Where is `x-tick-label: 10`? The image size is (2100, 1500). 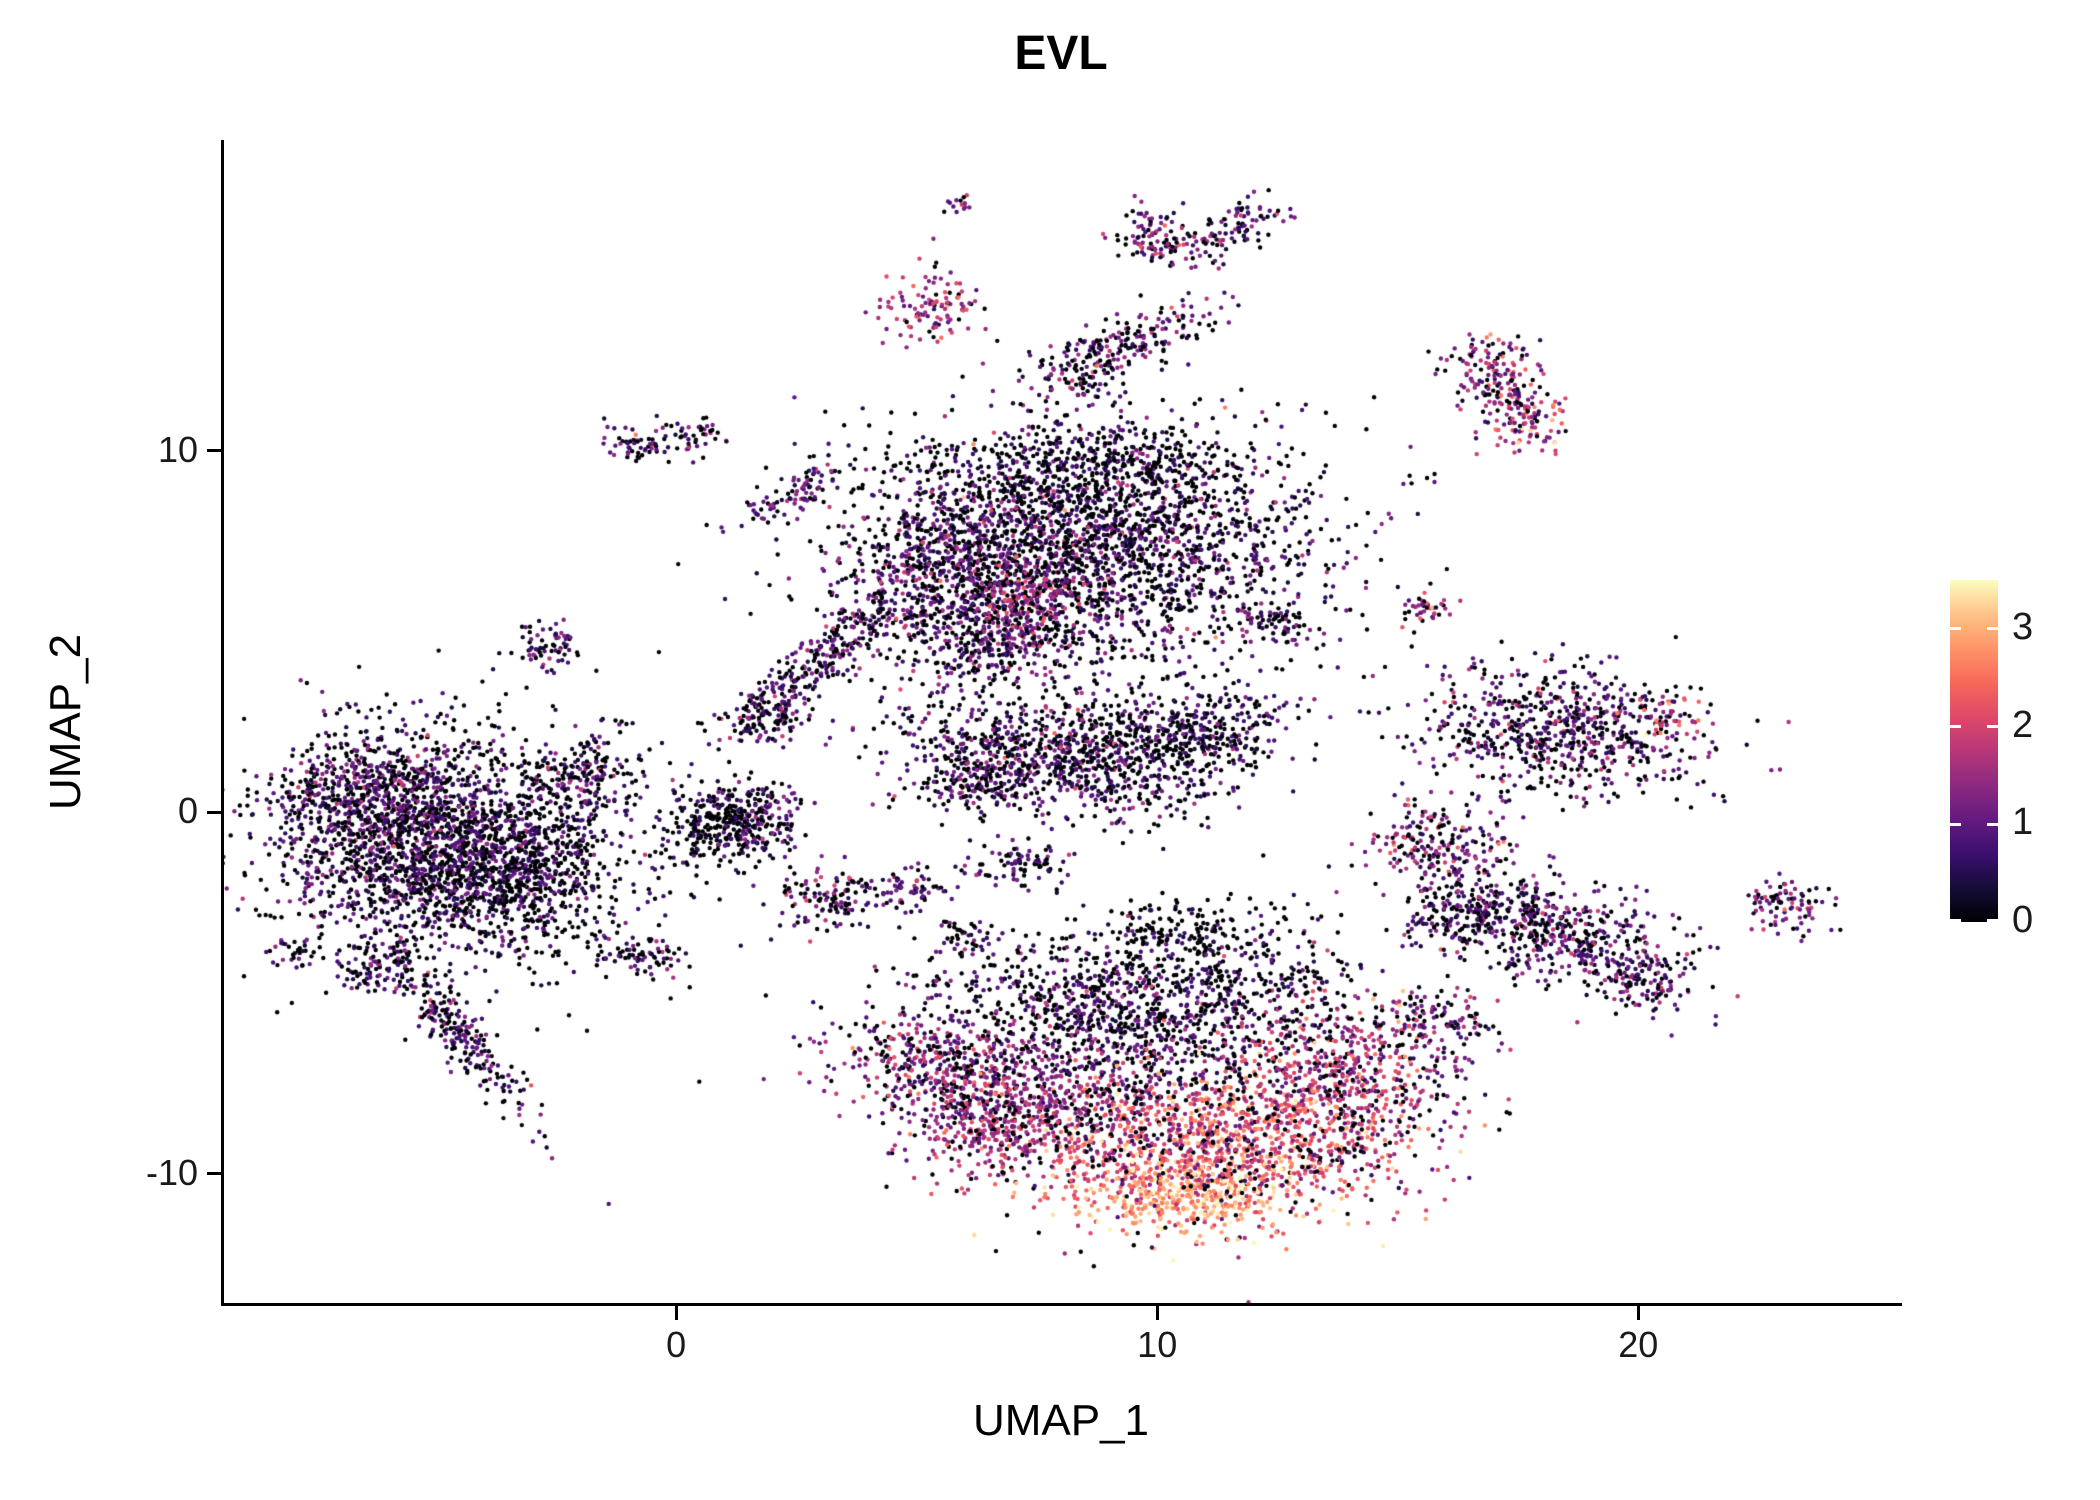 x-tick-label: 10 is located at coordinates (1157, 1344).